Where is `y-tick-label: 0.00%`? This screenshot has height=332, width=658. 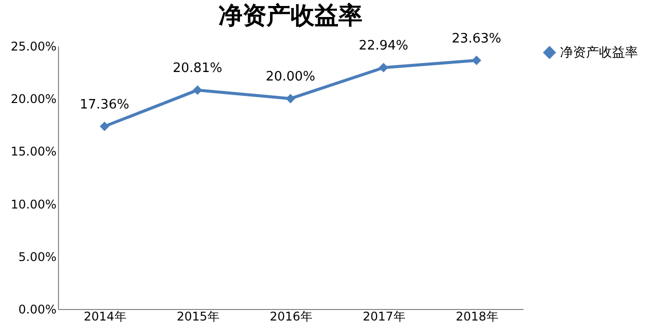 y-tick-label: 0.00% is located at coordinates (37, 309).